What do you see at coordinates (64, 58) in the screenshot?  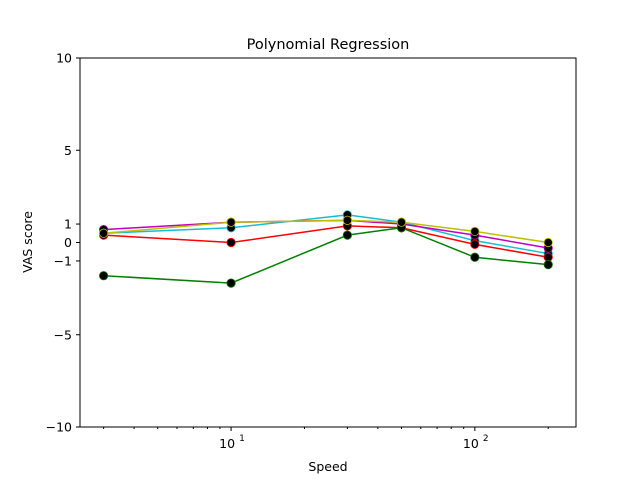 I see `y-tick-label: 10` at bounding box center [64, 58].